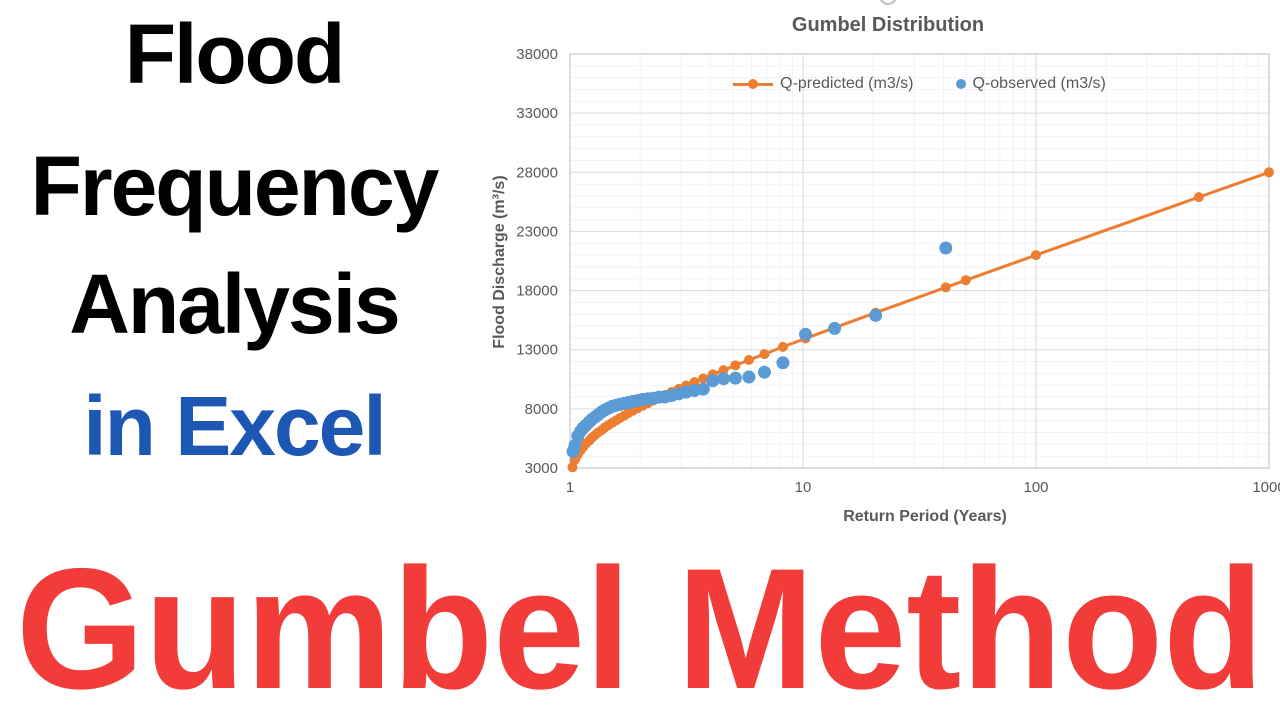 This screenshot has width=1280, height=720. I want to click on x-tick-label: 1, so click(570, 487).